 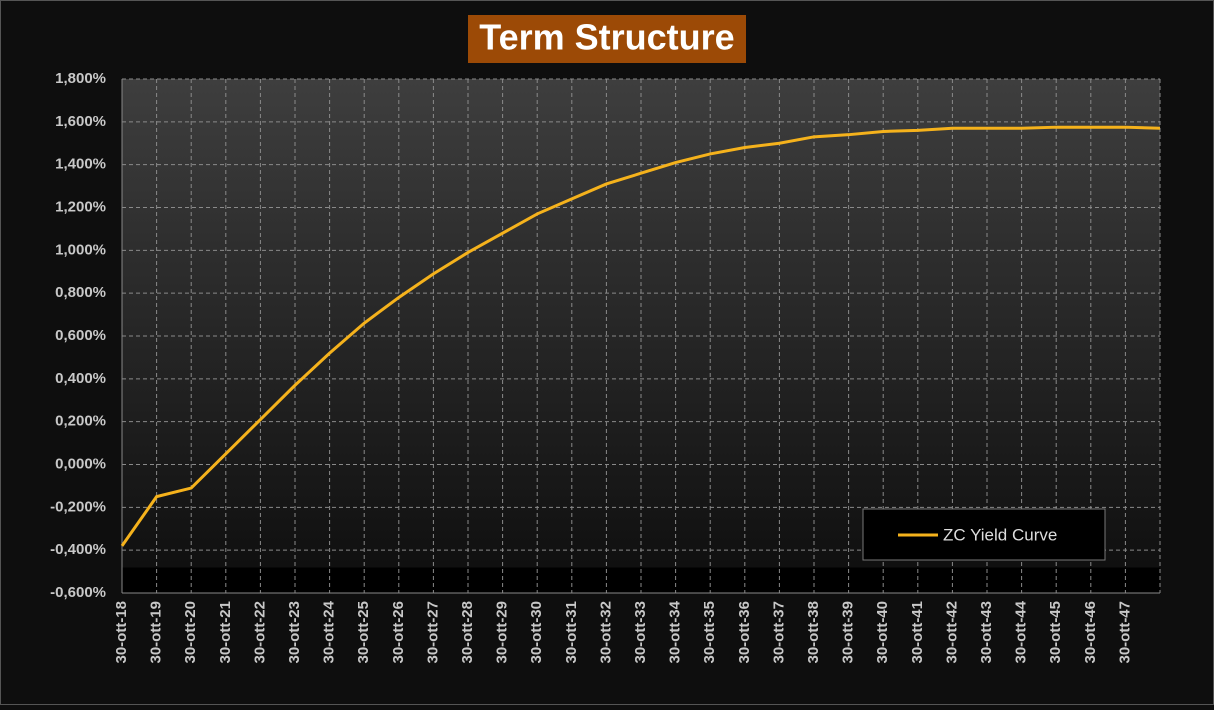 I want to click on x-tick-label: 30-ott-35, so click(x=709, y=632).